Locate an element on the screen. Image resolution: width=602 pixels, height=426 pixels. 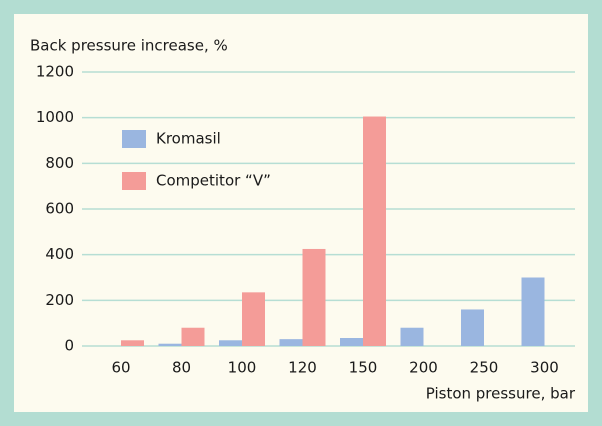
y-tick-label: 600 is located at coordinates (59, 209).